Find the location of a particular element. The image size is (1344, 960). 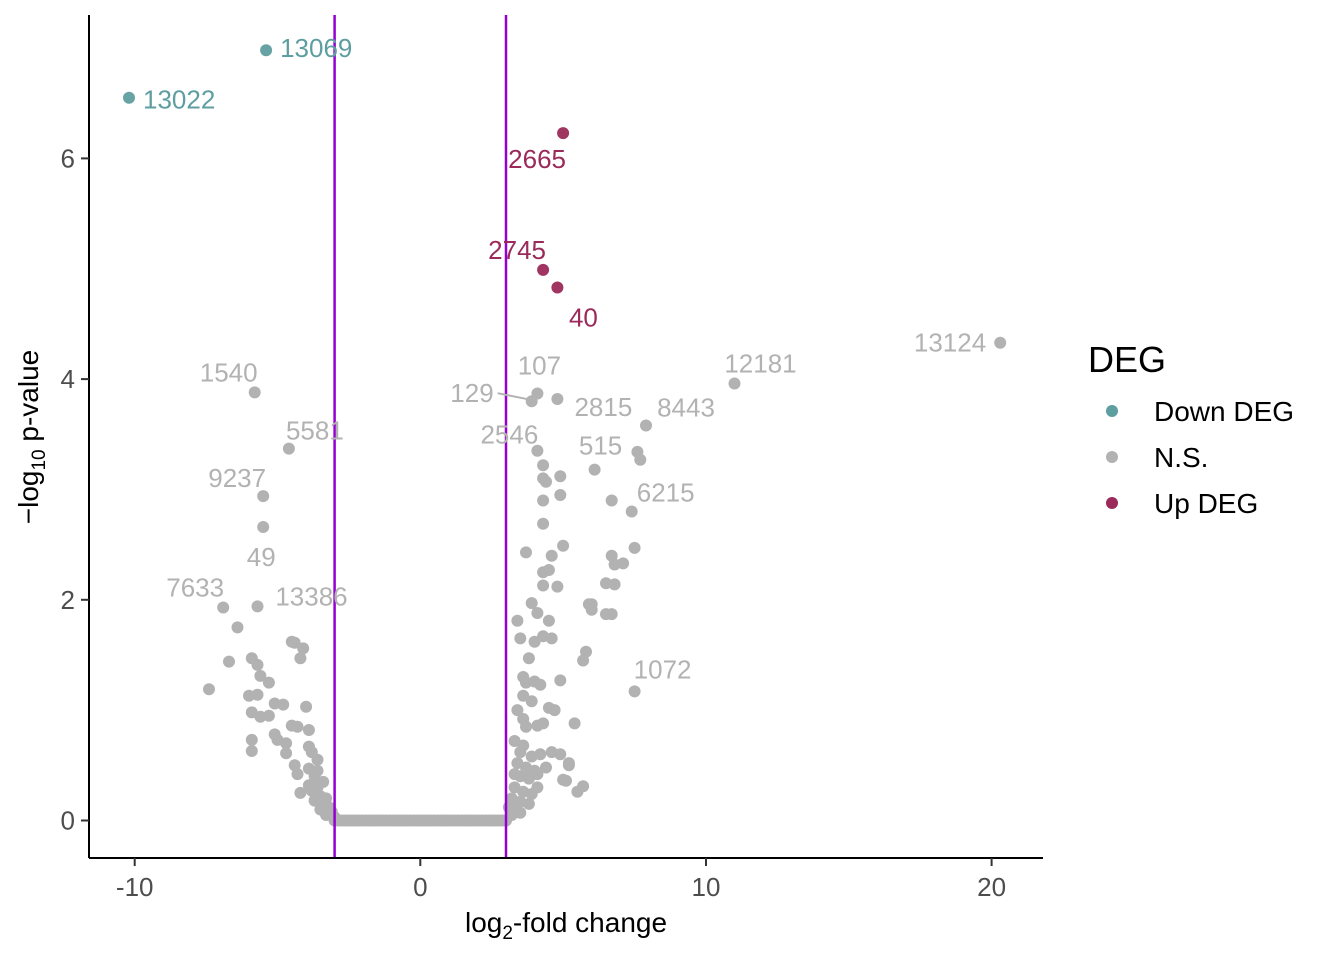

legend: DEG Down DEG N.S. Up DEG is located at coordinates (1191, 429).